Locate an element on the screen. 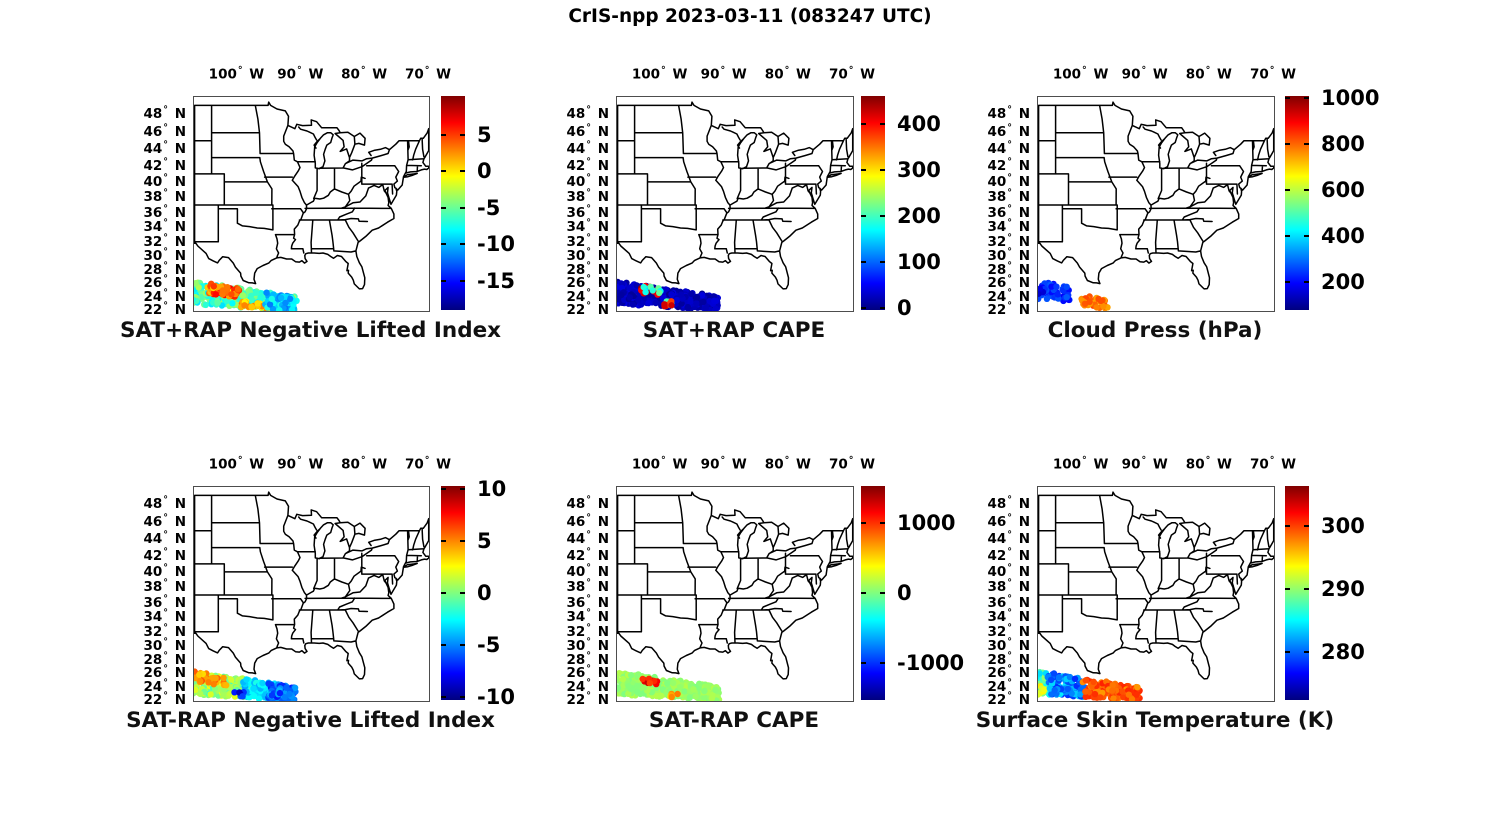 This screenshot has height=825, width=1500. colorbar-tick-label: 300 is located at coordinates (919, 170).